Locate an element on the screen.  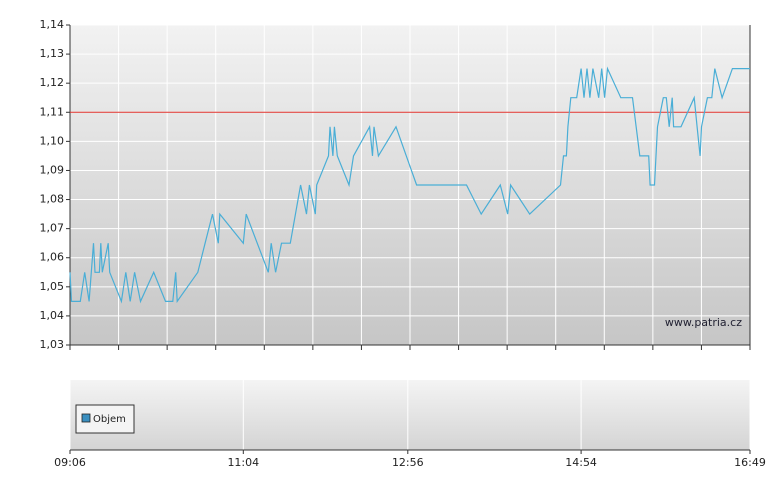
y-tick-label: 1,04 is located at coordinates (52, 315).